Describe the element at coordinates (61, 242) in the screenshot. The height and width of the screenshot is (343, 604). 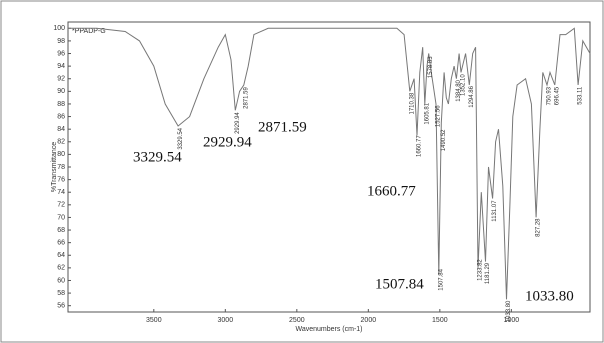
I see `y-tick-label: 66` at that location.